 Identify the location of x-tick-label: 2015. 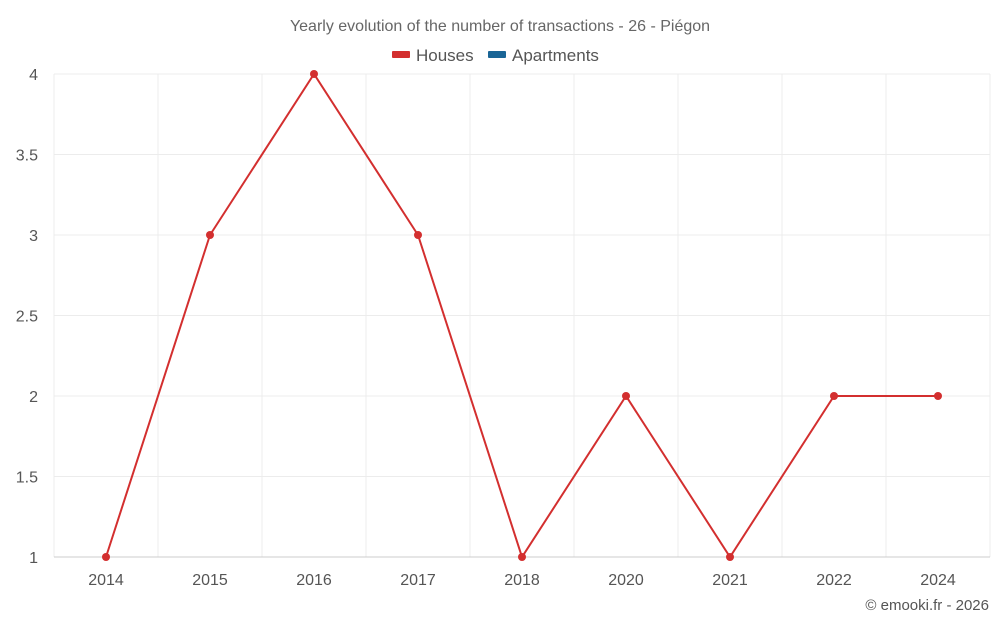
(210, 580).